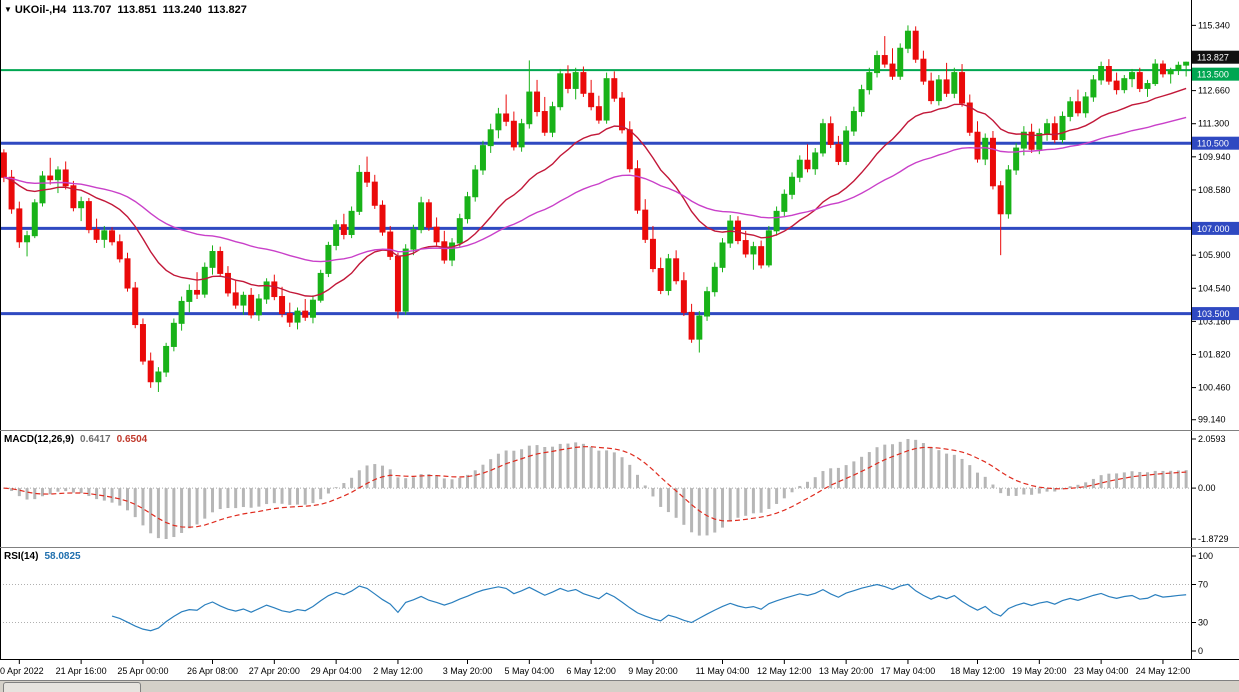  What do you see at coordinates (72, 687) in the screenshot?
I see `chart-tab` at bounding box center [72, 687].